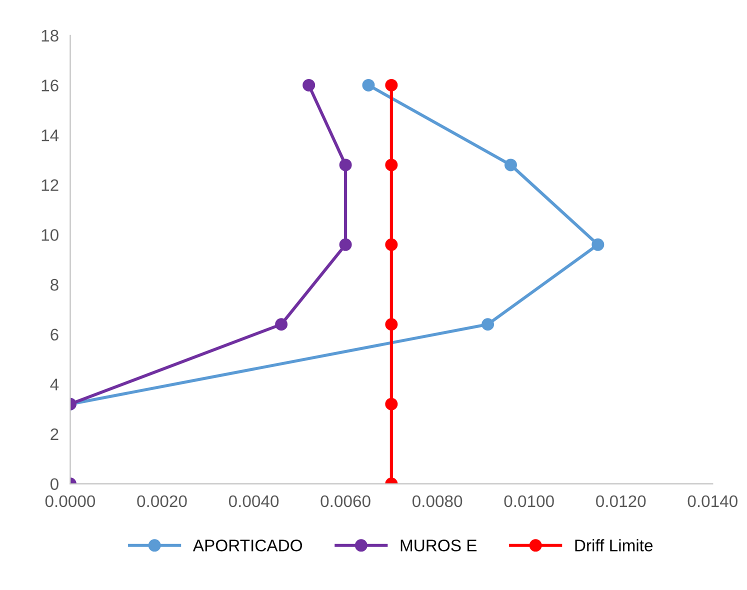 The height and width of the screenshot is (590, 747). What do you see at coordinates (438, 546) in the screenshot?
I see `legend-label: MUROS E` at bounding box center [438, 546].